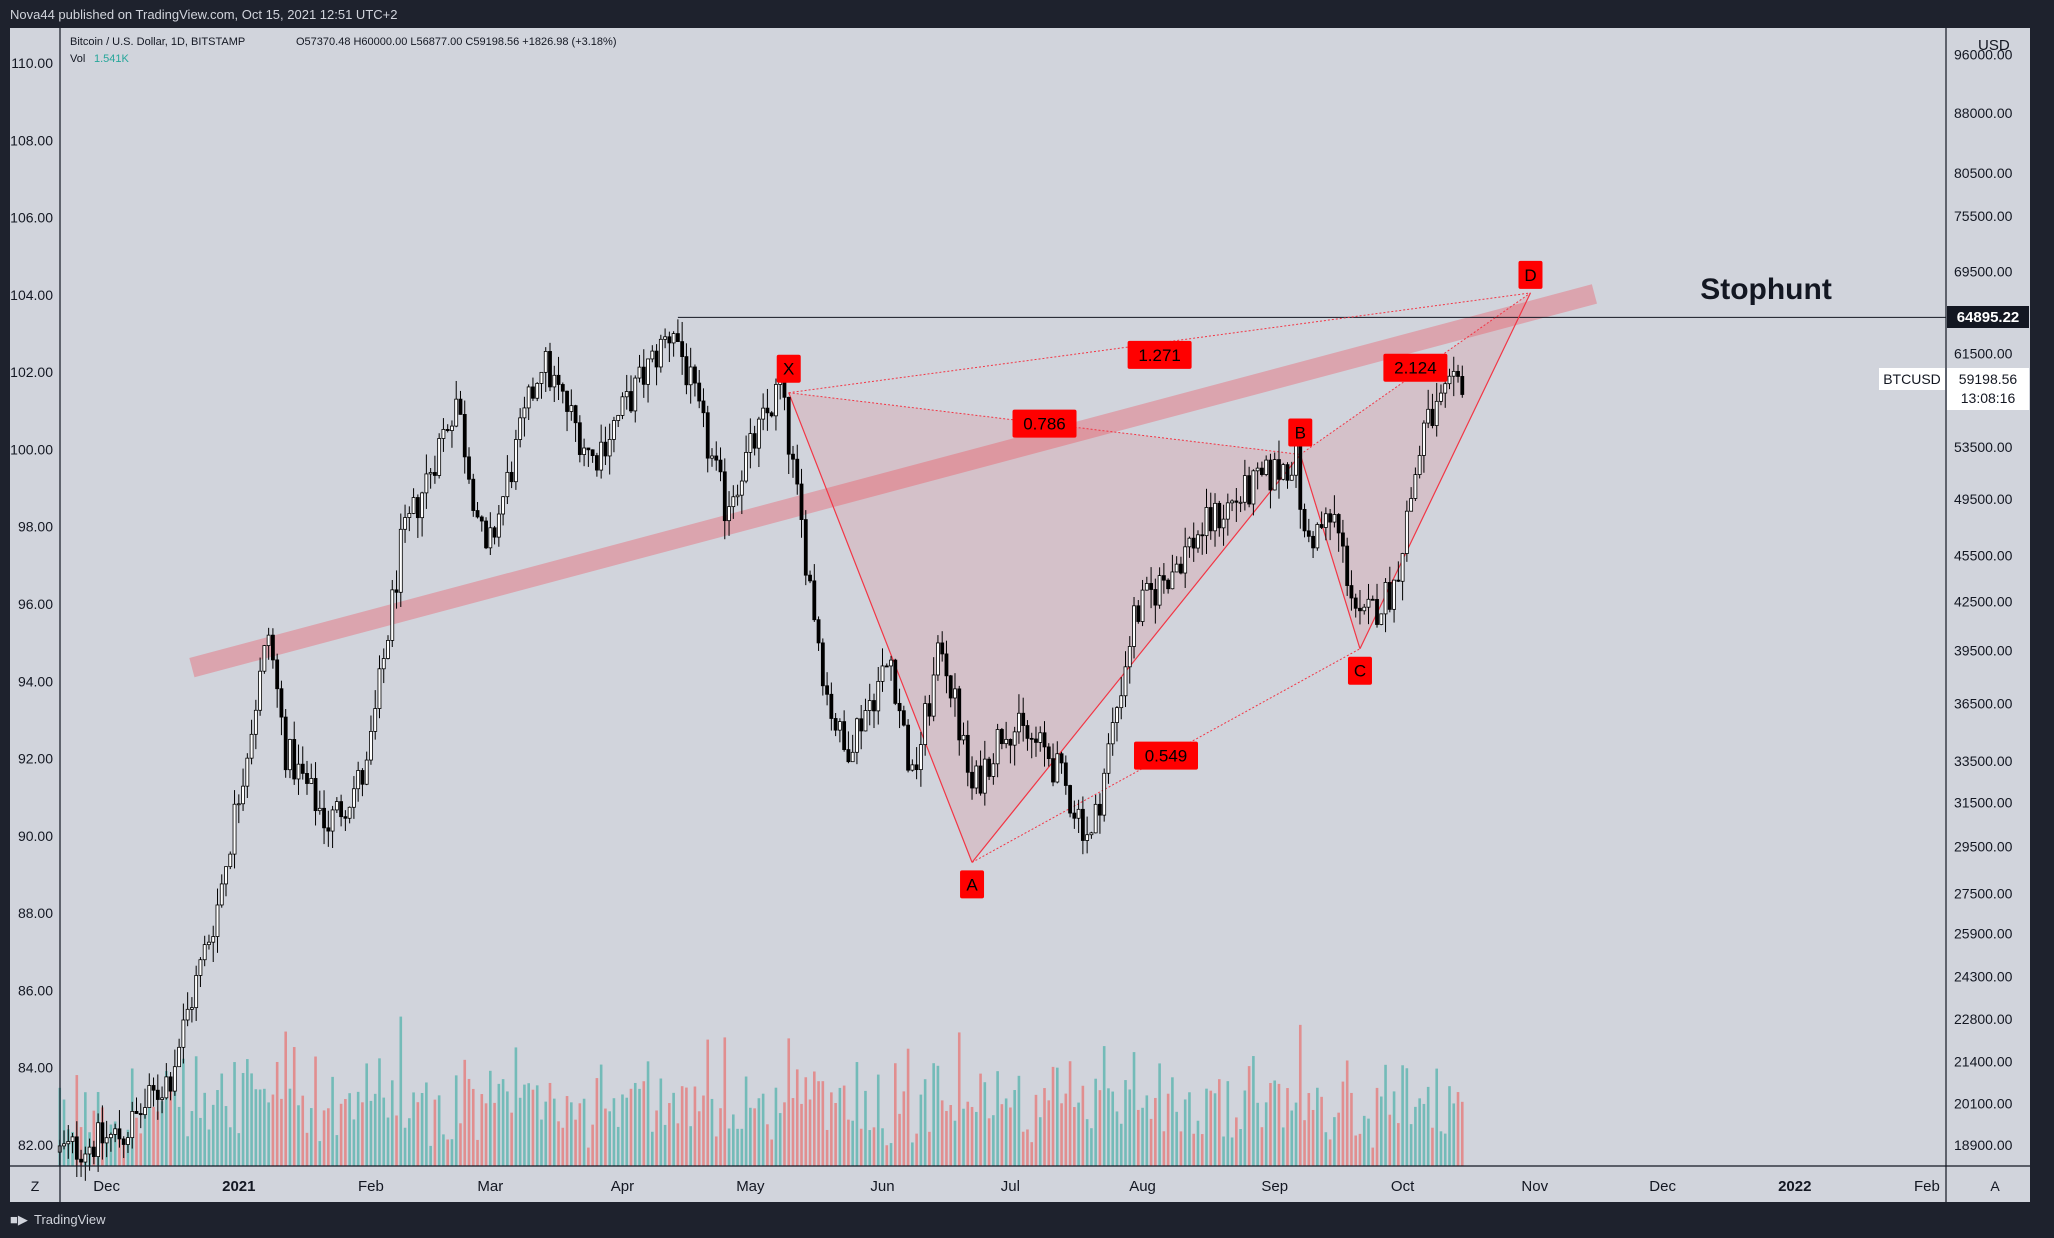 Image resolution: width=2054 pixels, height=1238 pixels. What do you see at coordinates (1274, 1186) in the screenshot?
I see `x-axis-tick: Sep` at bounding box center [1274, 1186].